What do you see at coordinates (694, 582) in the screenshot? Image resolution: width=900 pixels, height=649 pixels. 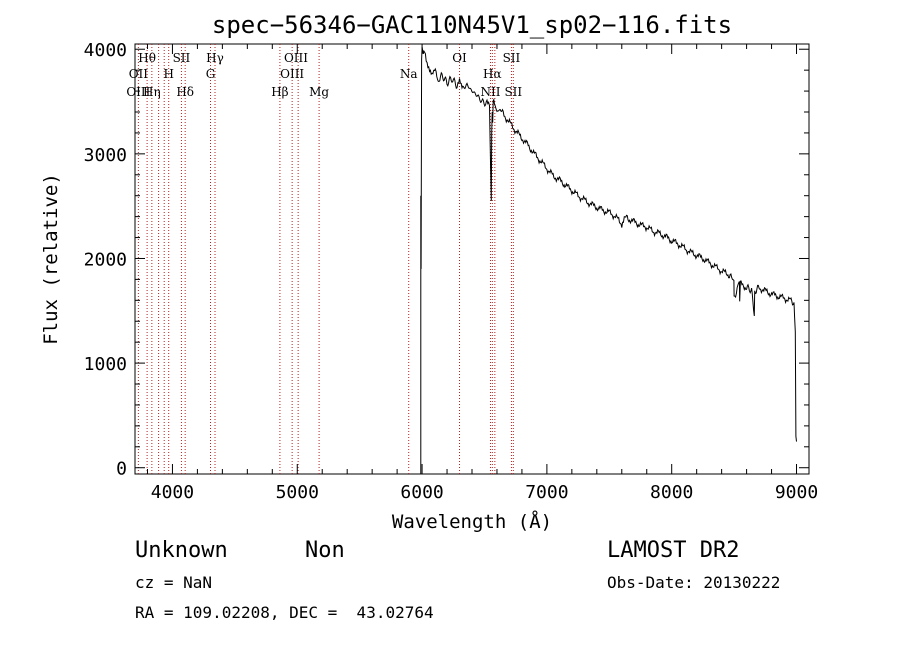 I see `observation-date: Obs-Date: 20130222` at bounding box center [694, 582].